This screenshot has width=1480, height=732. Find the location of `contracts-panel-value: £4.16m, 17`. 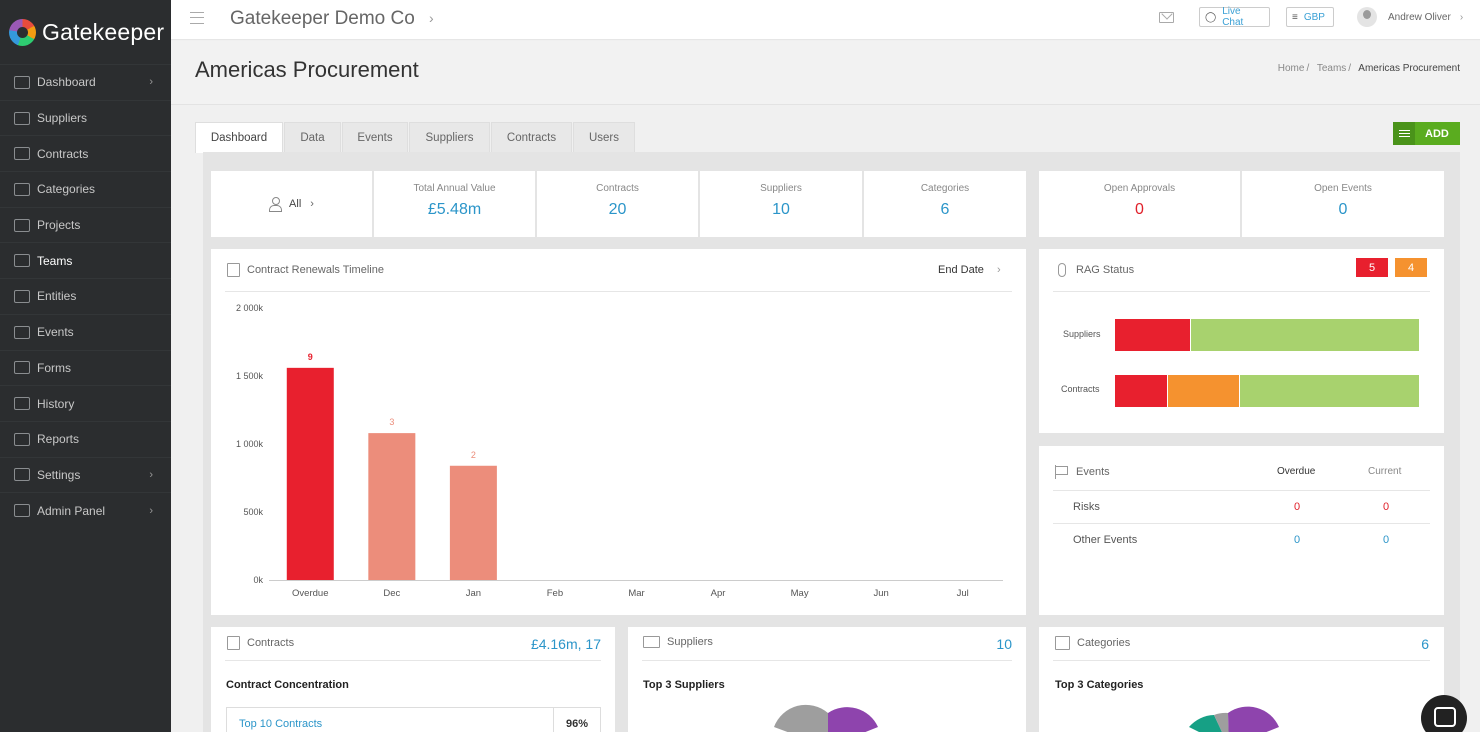

contracts-panel-value: £4.16m, 17 is located at coordinates (565, 644).